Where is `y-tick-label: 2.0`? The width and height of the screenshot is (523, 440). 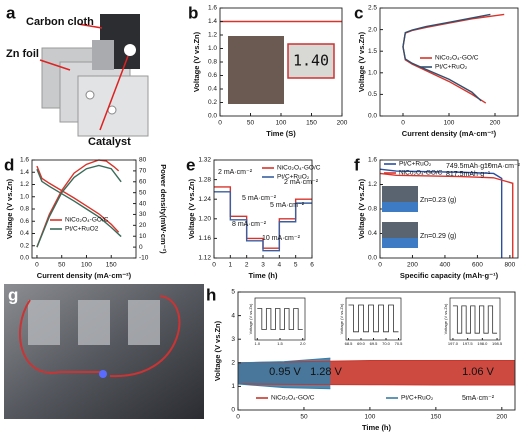
y-tick-label: 2.0 is located at coordinates (372, 29).